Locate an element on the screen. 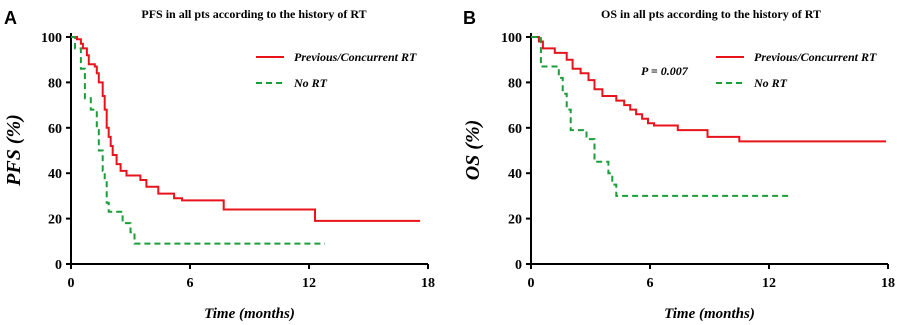  y-axis-label: OS (%) is located at coordinates (473, 150).